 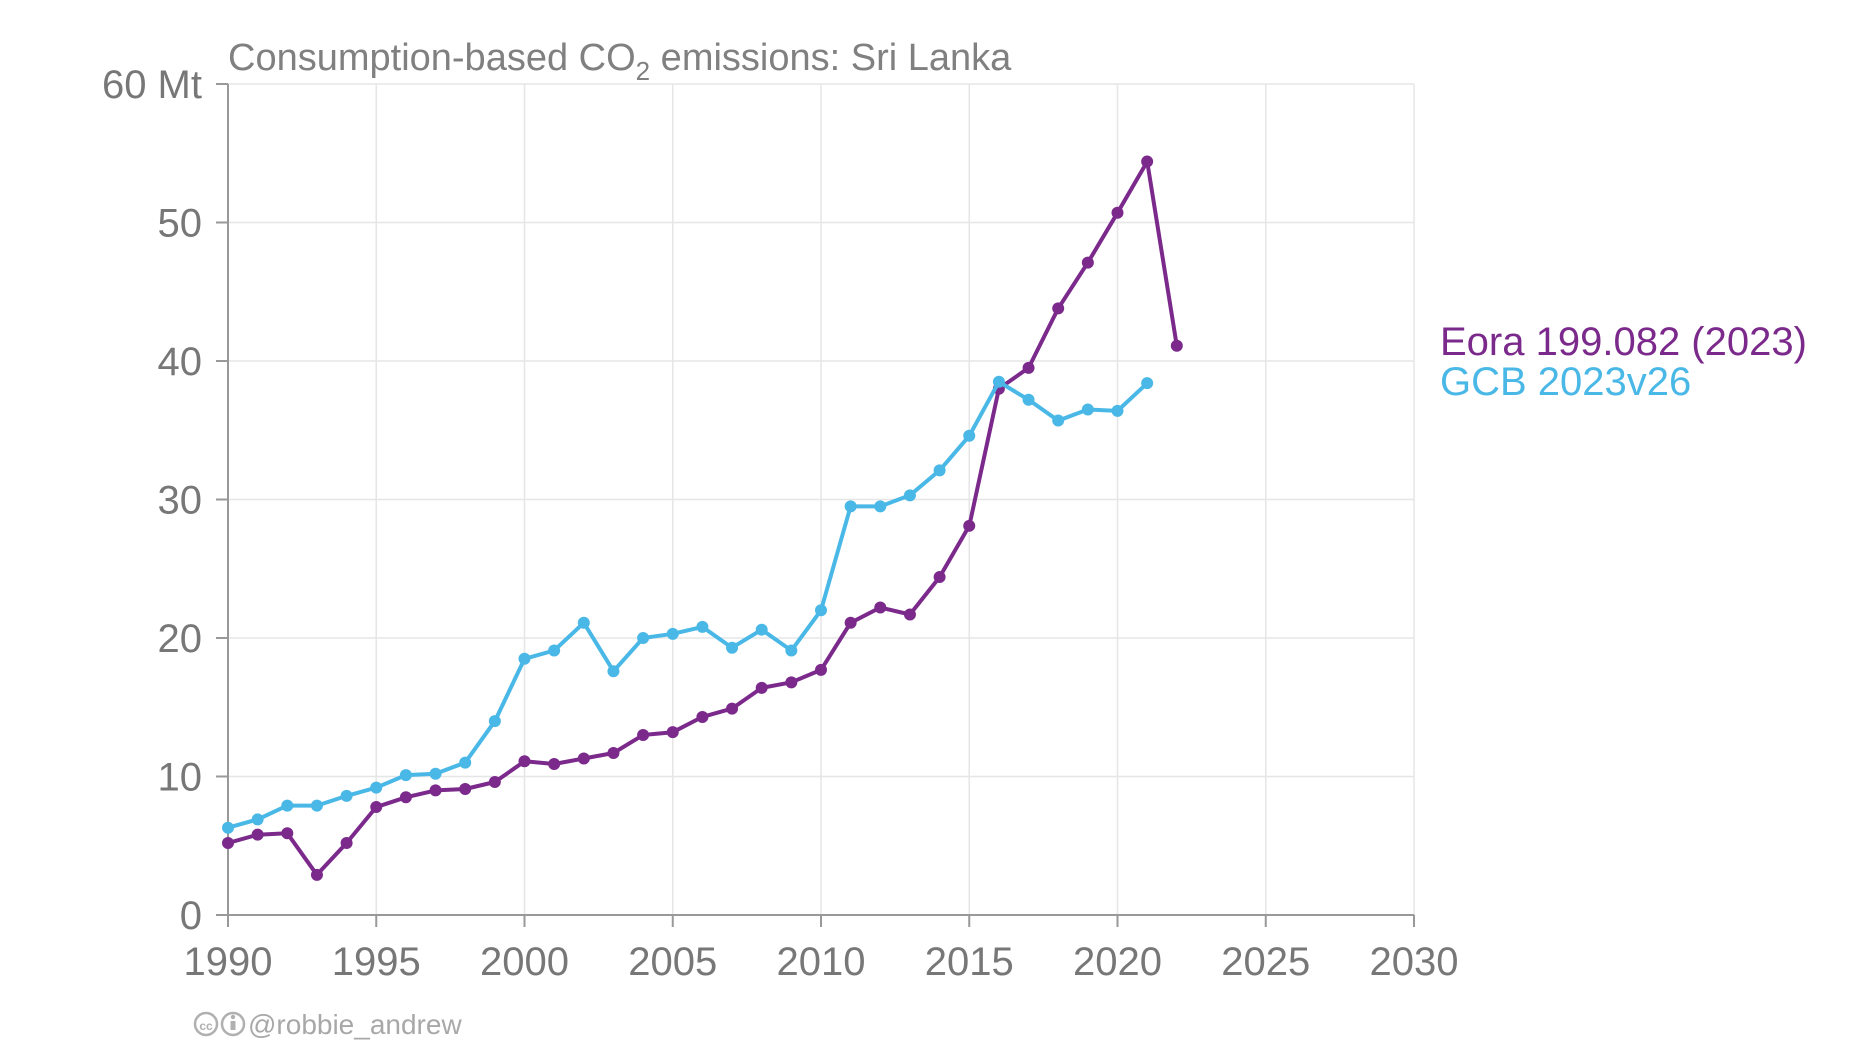 I want to click on title-main: Consumption-based CO, so click(x=432, y=58).